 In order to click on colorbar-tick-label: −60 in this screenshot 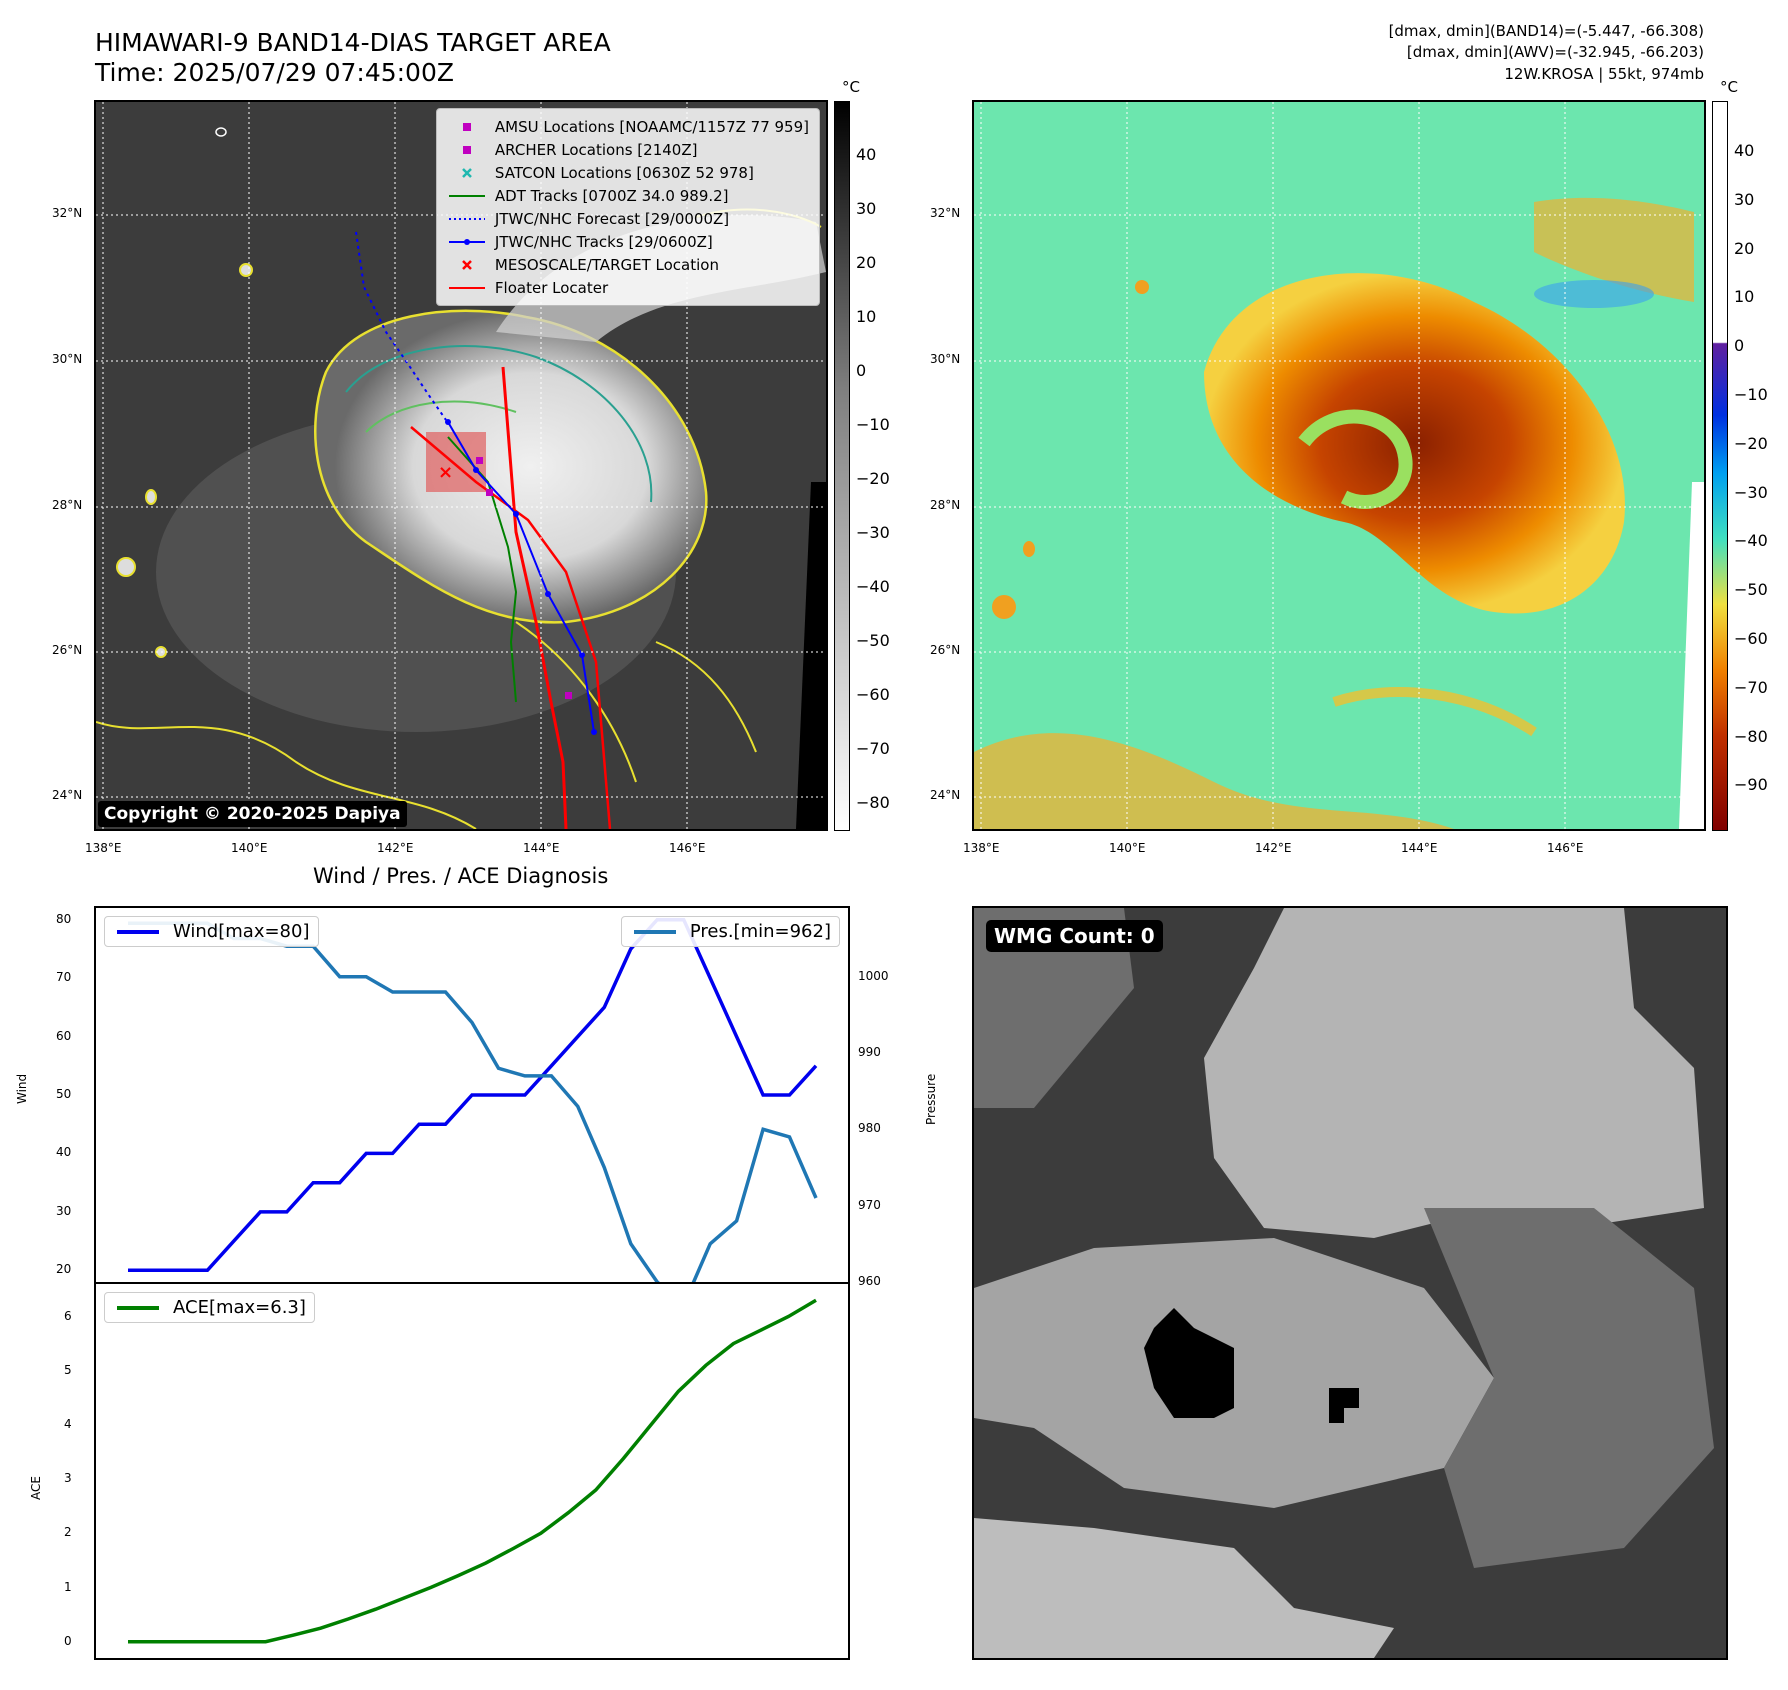, I will do `click(1751, 638)`.